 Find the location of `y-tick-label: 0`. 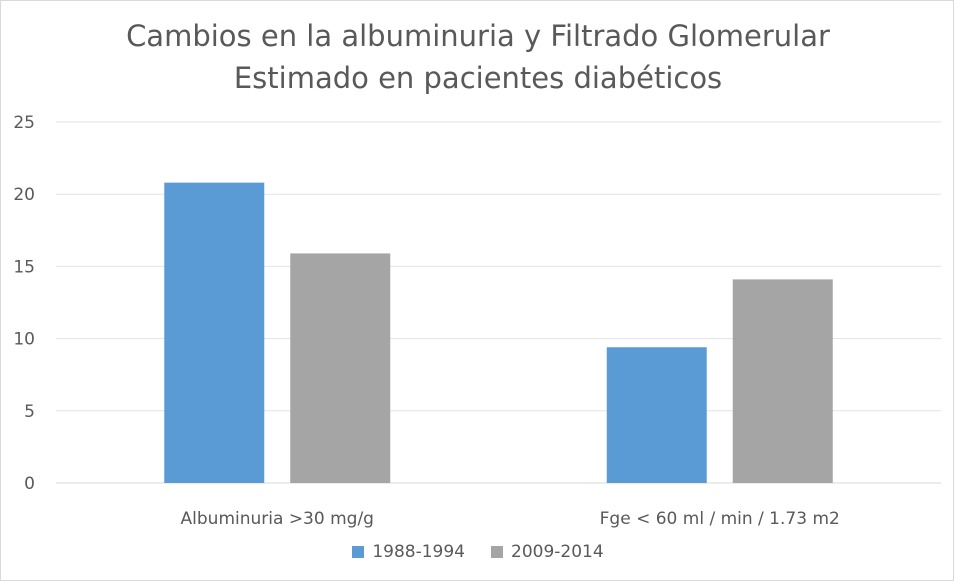

y-tick-label: 0 is located at coordinates (29, 484).